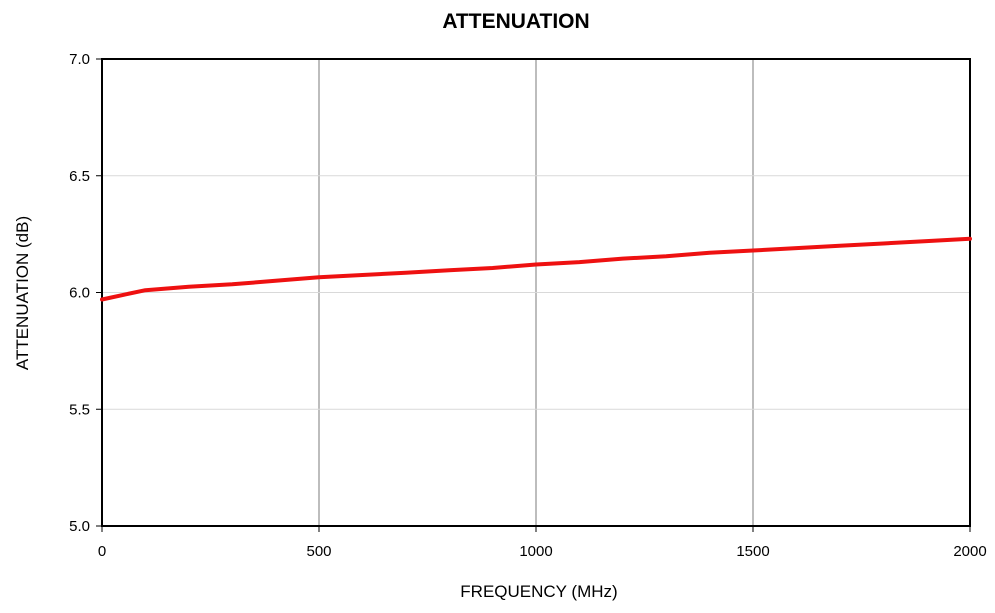  Describe the element at coordinates (79, 59) in the screenshot. I see `y-tick-label: 7.0` at that location.